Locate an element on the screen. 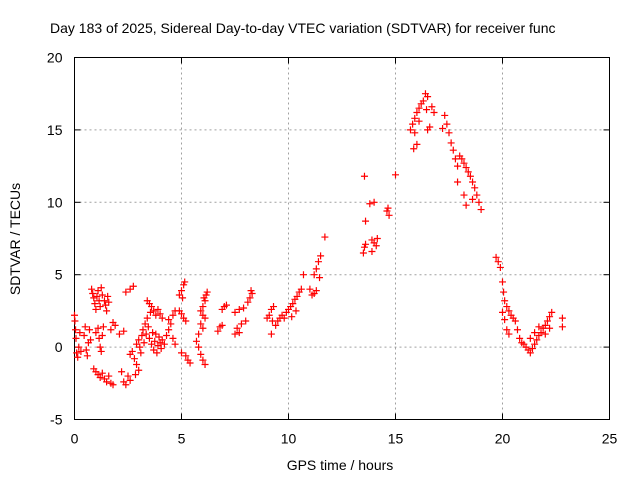  y-tick-label: 5 is located at coordinates (59, 275).